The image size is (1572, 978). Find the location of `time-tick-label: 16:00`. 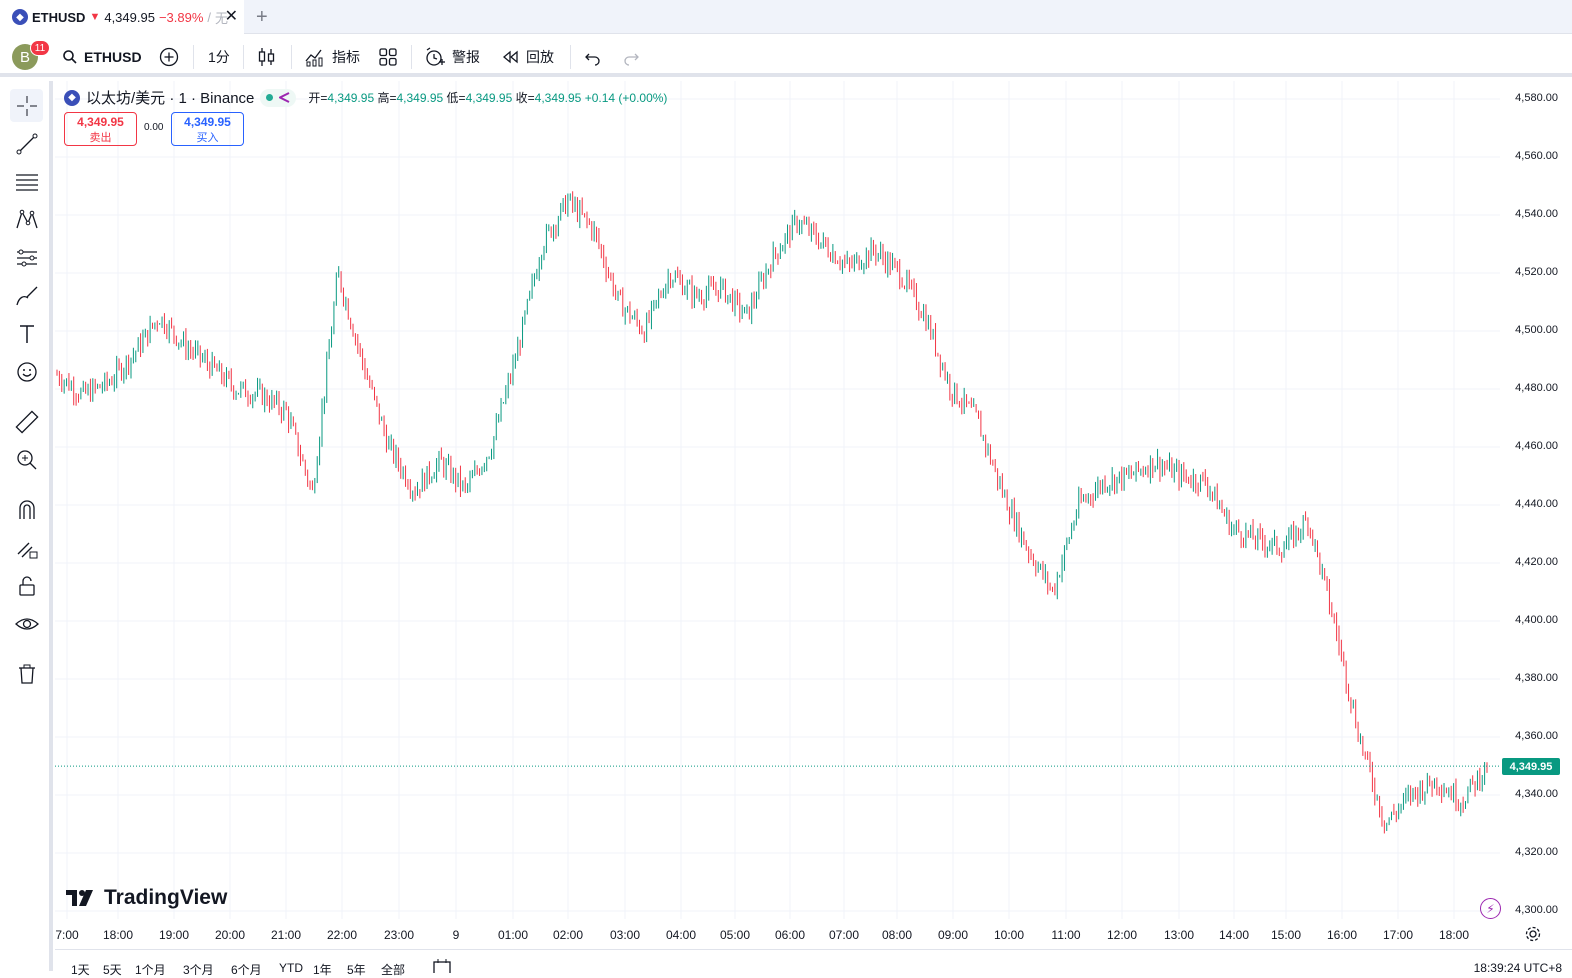

time-tick-label: 16:00 is located at coordinates (1342, 935).